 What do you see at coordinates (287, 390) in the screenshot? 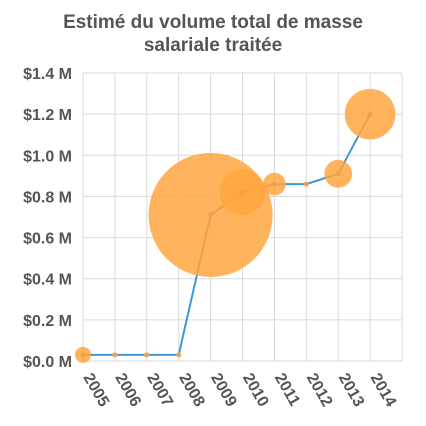
I see `x-tick-label: 2011` at bounding box center [287, 390].